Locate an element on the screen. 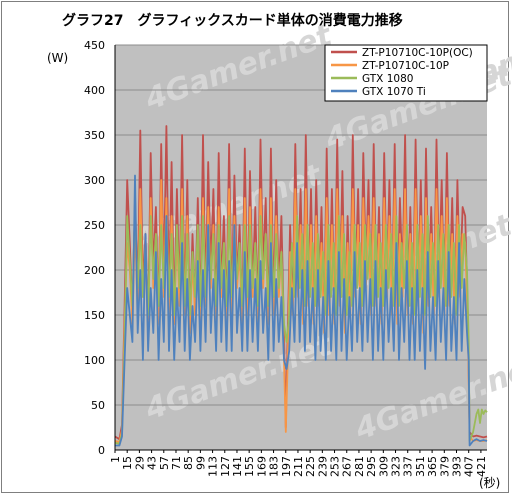  legend-label: ZT-P10710C-10P is located at coordinates (405, 66).